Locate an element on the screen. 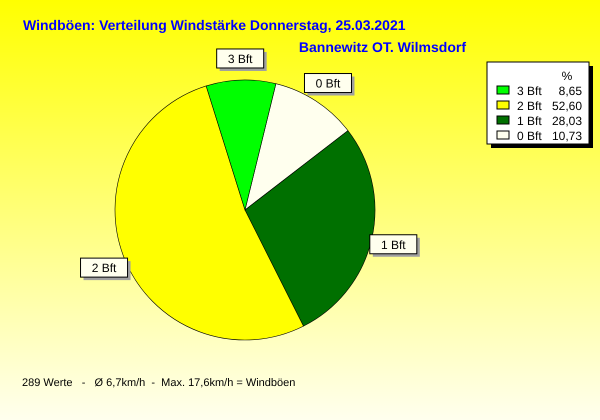 The width and height of the screenshot is (600, 420). slice-label: 3 Bft is located at coordinates (241, 59).